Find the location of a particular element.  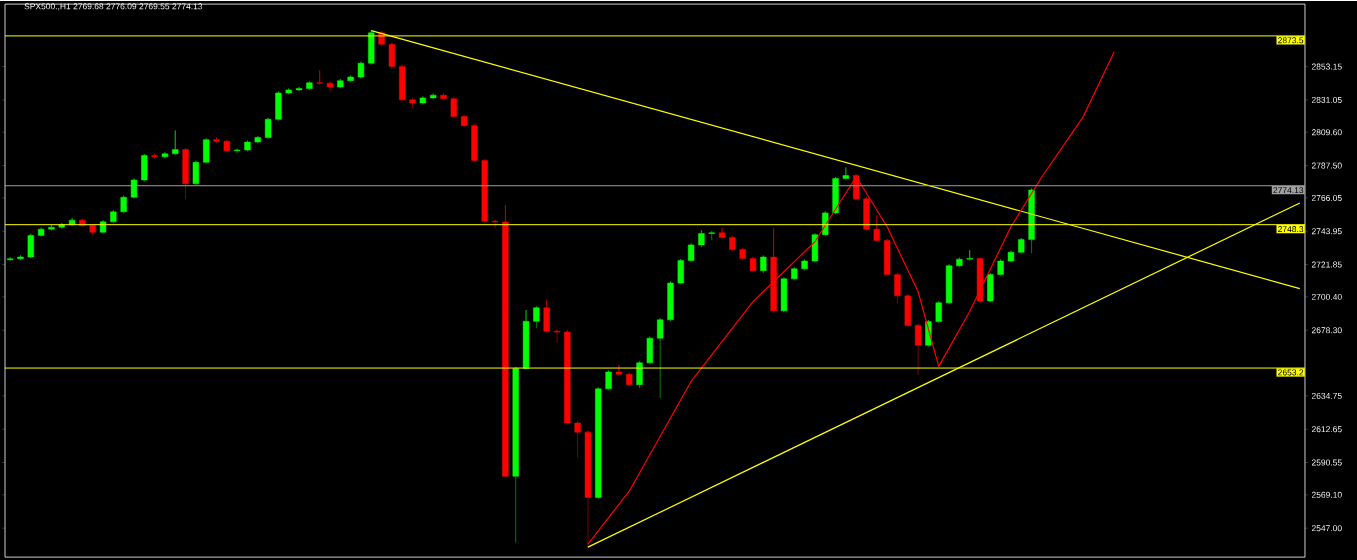

y-tick-label: 2809.60 is located at coordinates (1326, 132).